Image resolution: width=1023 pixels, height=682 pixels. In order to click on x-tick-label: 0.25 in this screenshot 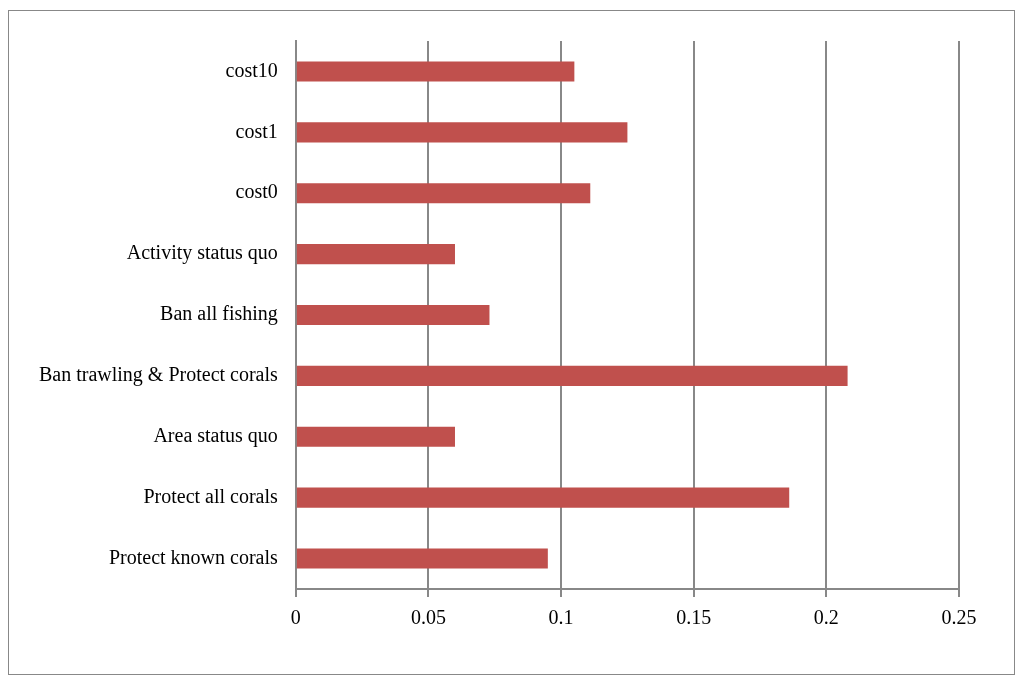, I will do `click(959, 617)`.